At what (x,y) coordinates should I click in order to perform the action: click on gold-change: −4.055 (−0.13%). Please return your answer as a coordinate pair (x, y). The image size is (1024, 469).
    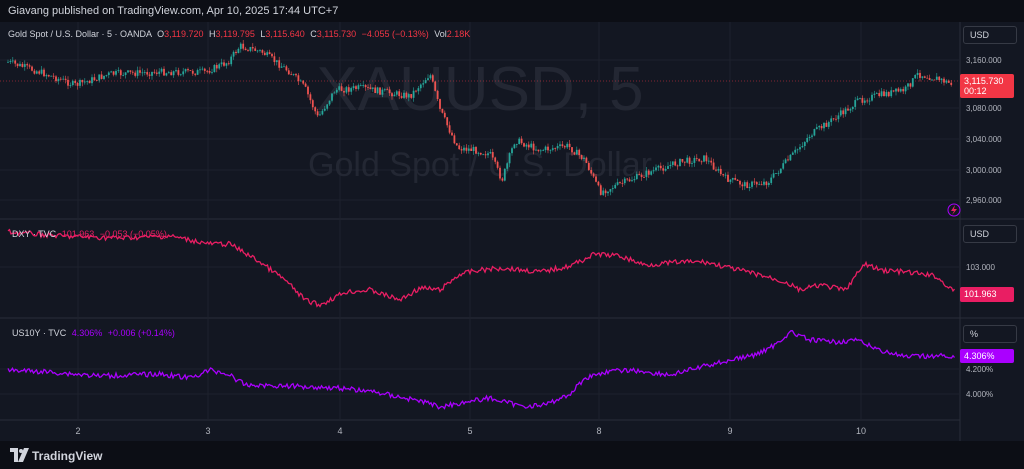
    Looking at the image, I should click on (395, 34).